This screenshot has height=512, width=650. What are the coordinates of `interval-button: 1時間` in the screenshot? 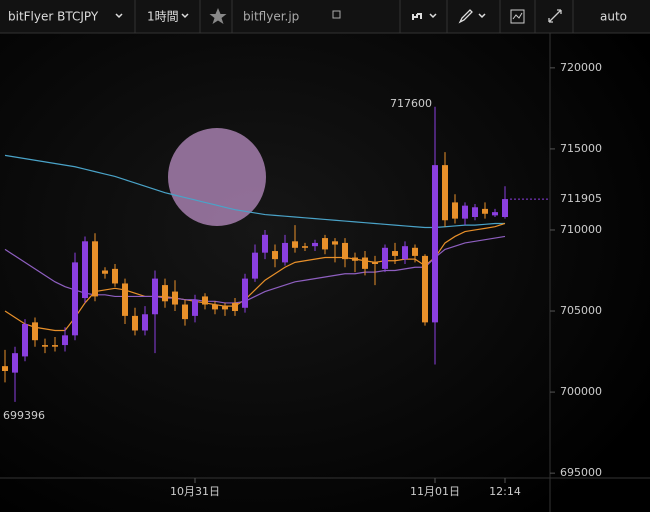 It's located at (163, 17).